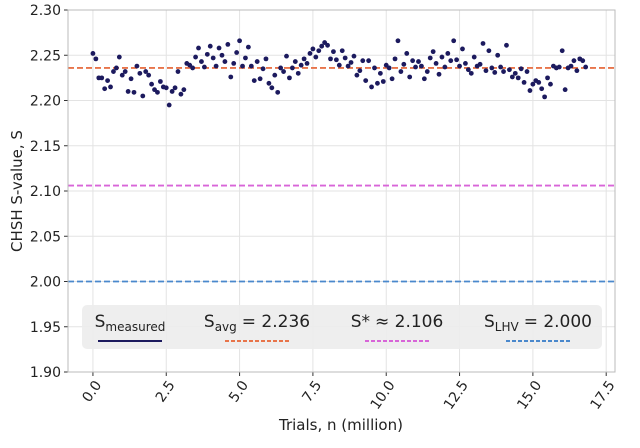 This screenshot has width=640, height=448. I want to click on legend-label: S* ≈ 2.106, so click(397, 322).